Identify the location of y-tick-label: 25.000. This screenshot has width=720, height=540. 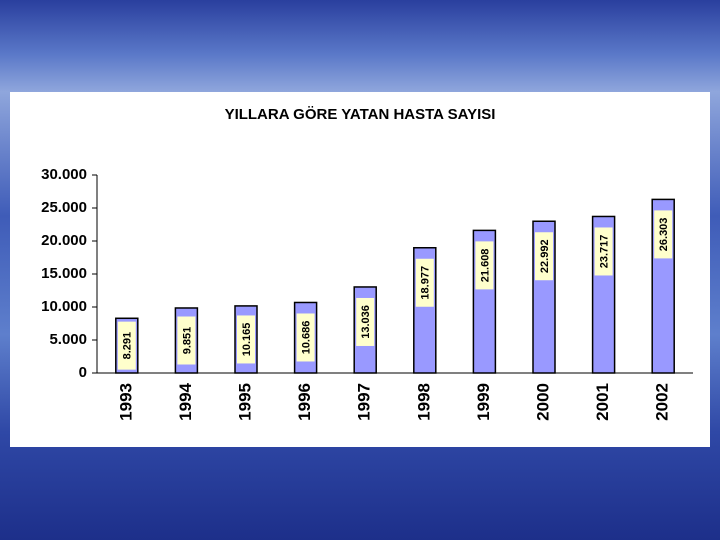
(64, 207).